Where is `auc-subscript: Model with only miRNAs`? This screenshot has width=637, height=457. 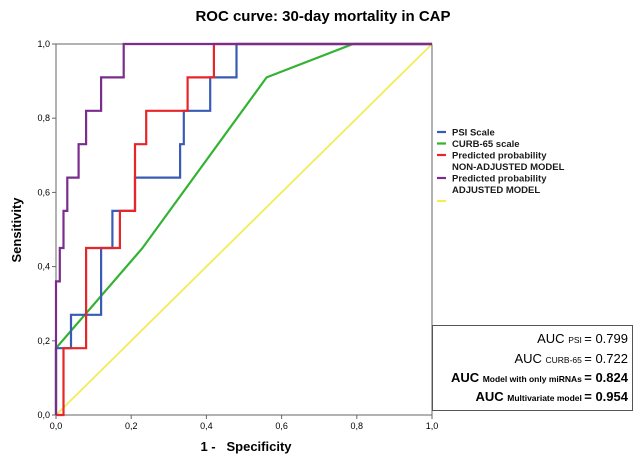
auc-subscript: Model with only miRNAs is located at coordinates (533, 379).